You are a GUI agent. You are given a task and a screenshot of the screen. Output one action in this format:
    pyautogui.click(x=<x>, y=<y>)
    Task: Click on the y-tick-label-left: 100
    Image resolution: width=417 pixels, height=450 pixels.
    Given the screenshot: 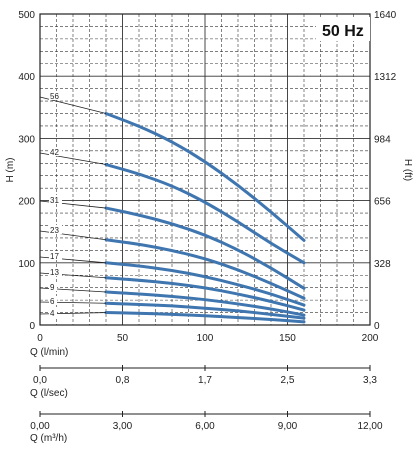 What is the action you would take?
    pyautogui.click(x=26, y=264)
    